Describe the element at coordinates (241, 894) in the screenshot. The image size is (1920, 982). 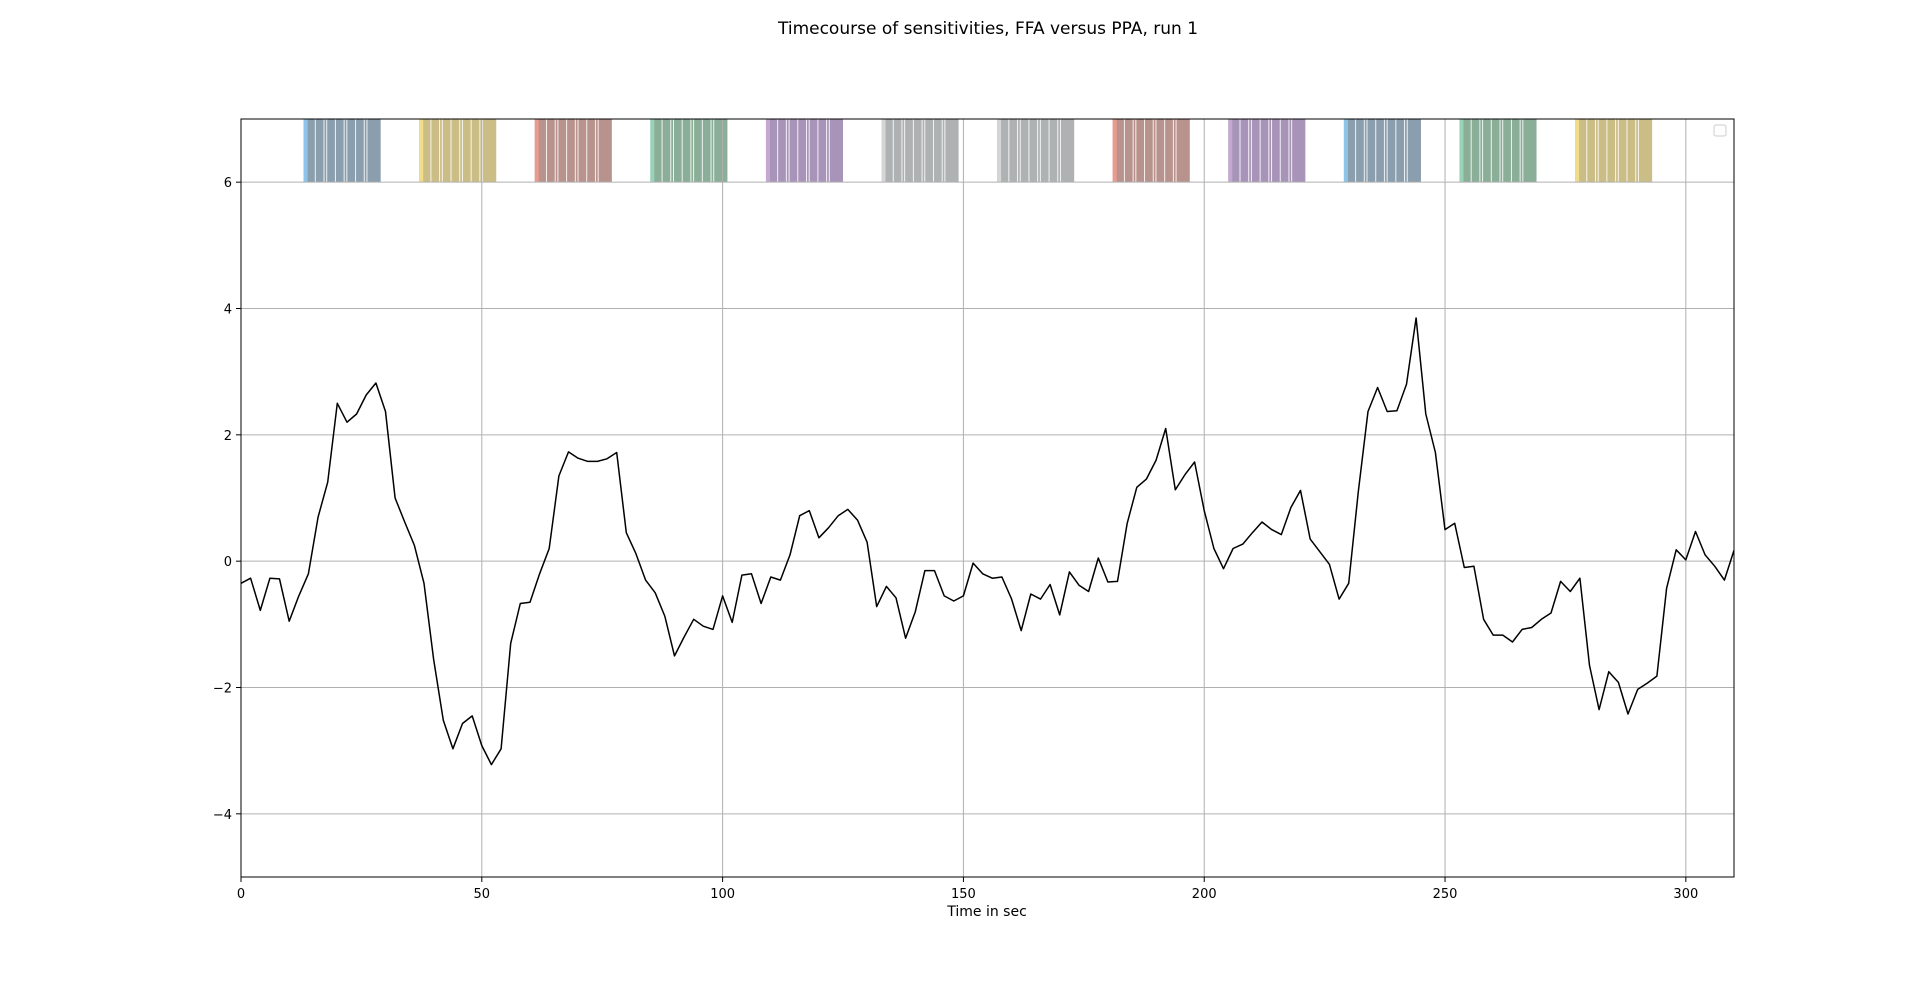
I see `x-tick-label: 0` at that location.